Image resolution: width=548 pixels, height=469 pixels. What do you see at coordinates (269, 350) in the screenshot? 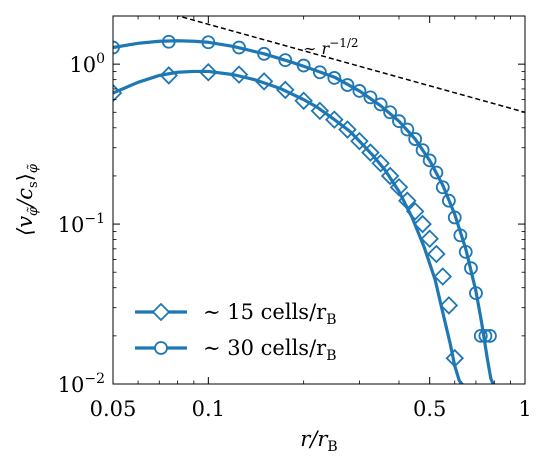
I see `legend-label-2: ∼ 30 cells/rB` at bounding box center [269, 350].